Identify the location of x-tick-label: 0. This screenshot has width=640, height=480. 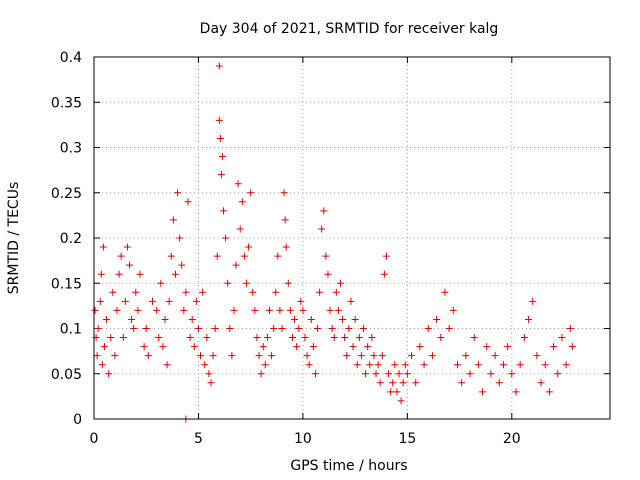
(94, 439).